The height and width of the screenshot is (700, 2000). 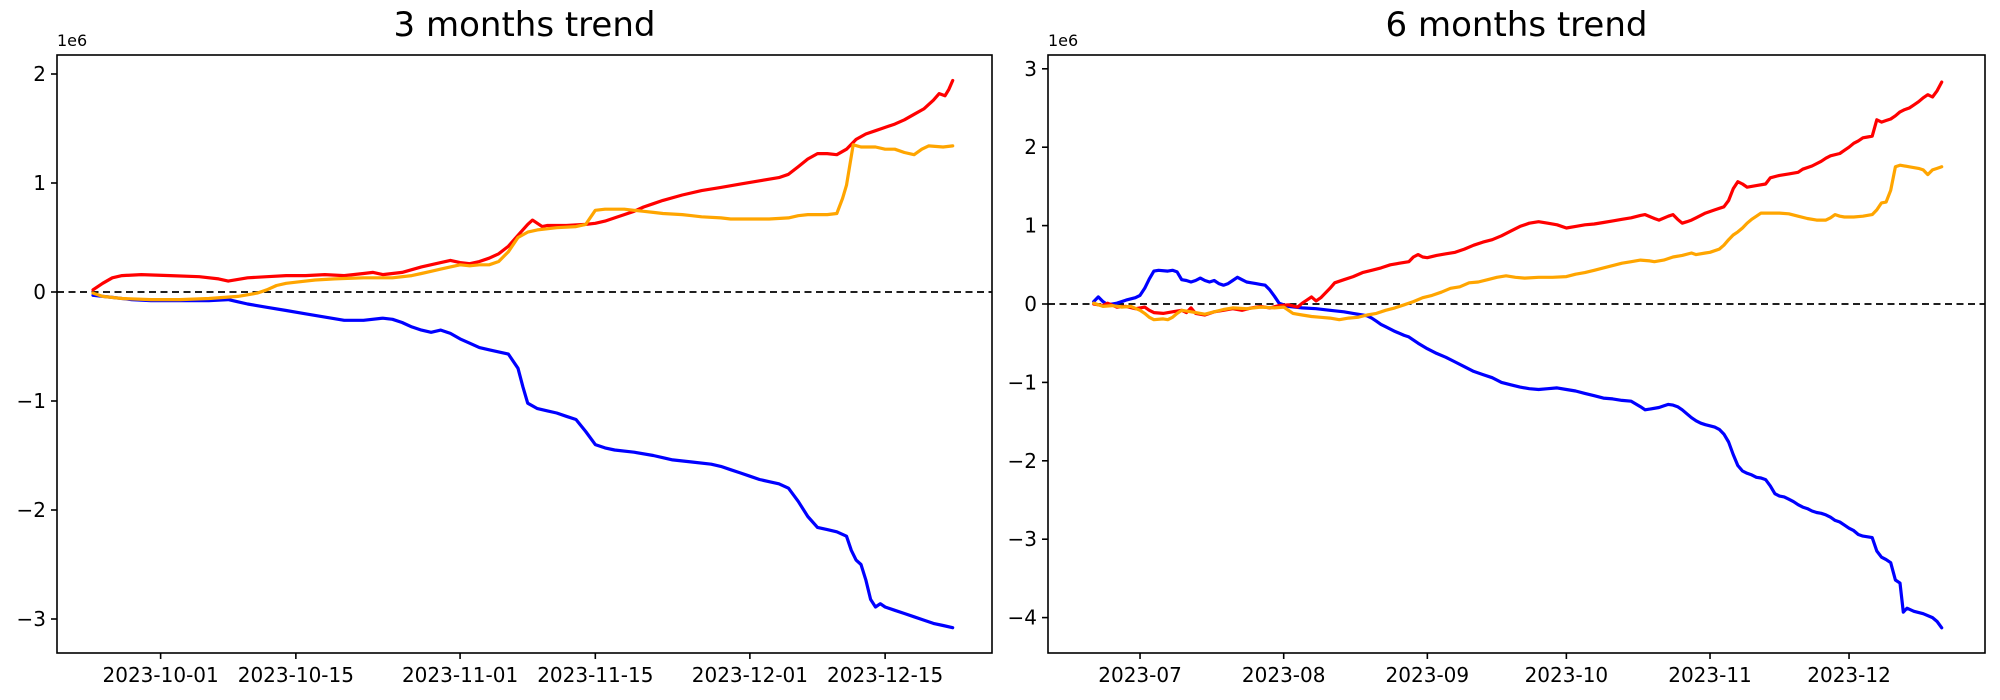 I want to click on left-chart-x-tick-label: 2023-11-01, so click(x=460, y=675).